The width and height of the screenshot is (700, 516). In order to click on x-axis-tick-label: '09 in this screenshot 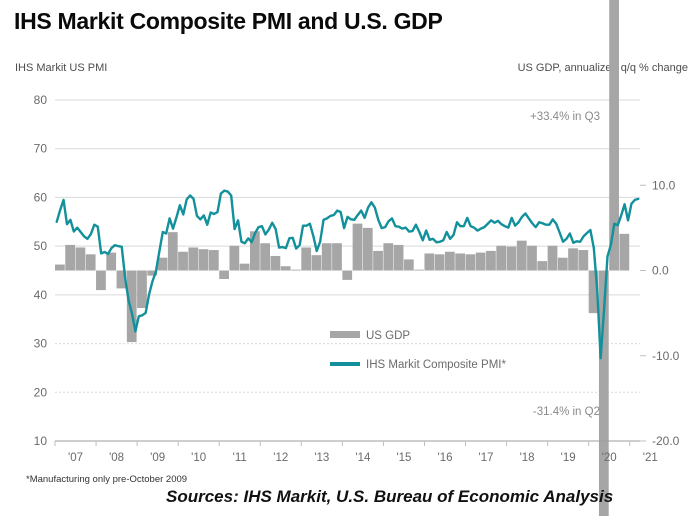, I will do `click(157, 458)`.